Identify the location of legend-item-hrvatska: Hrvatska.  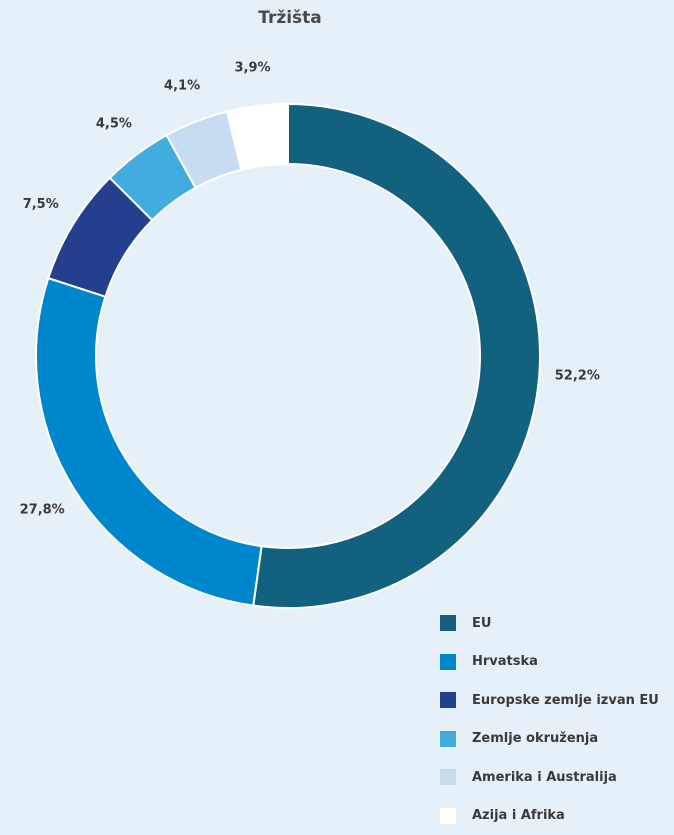
(549, 662).